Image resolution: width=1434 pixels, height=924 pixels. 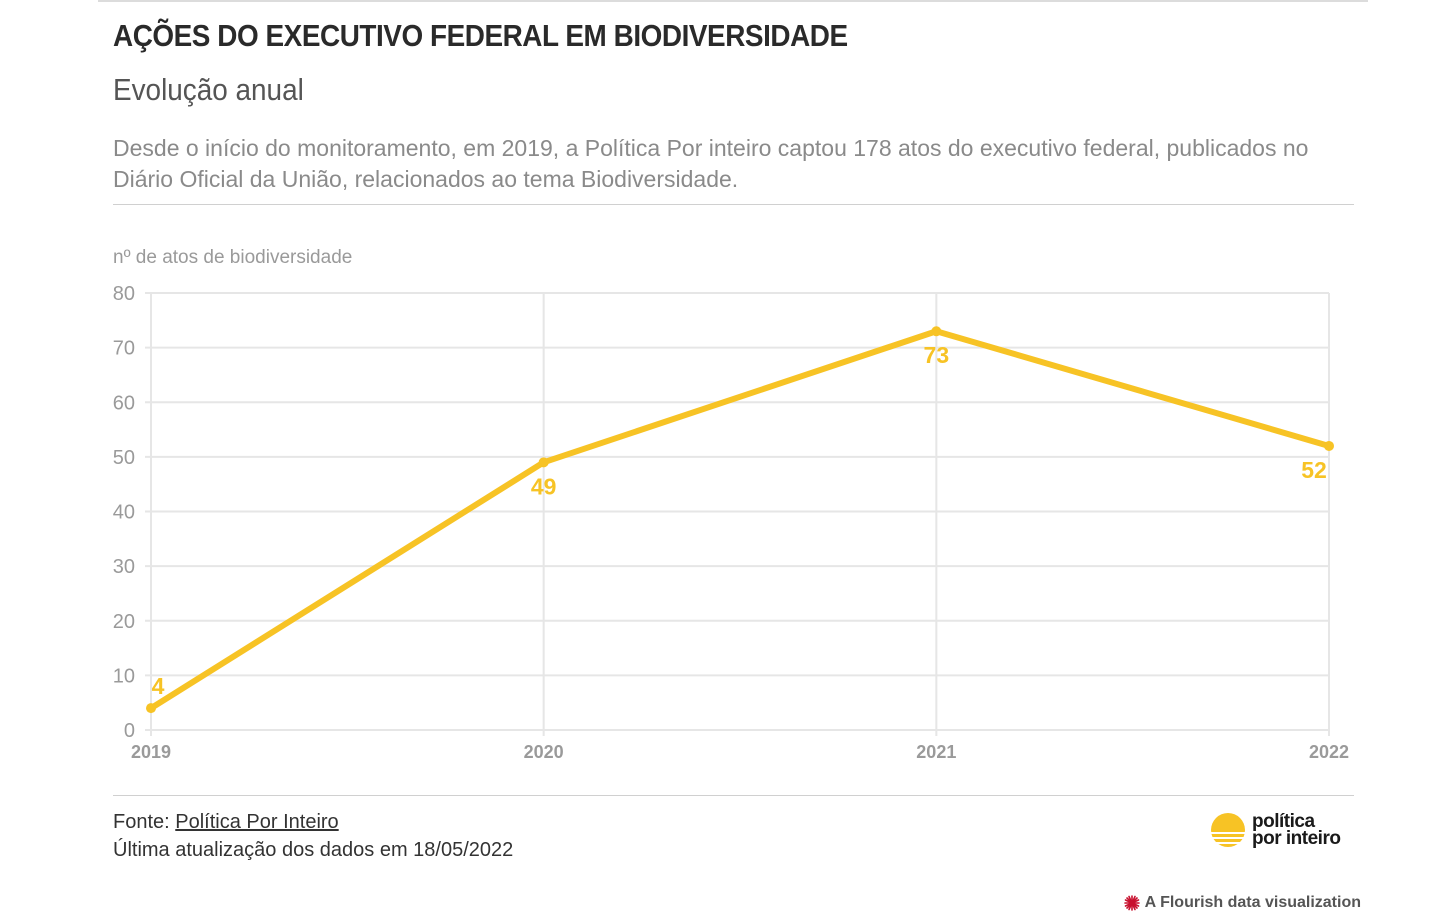 I want to click on x-tick-label: 2020, so click(x=544, y=752).